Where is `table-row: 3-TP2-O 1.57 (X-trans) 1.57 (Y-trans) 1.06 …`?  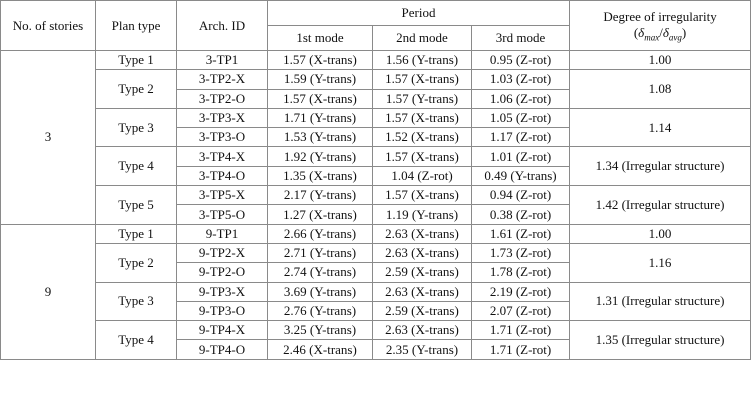 table-row: 3-TP2-O 1.57 (X-trans) 1.57 (Y-trans) 1.06 … is located at coordinates (376, 98).